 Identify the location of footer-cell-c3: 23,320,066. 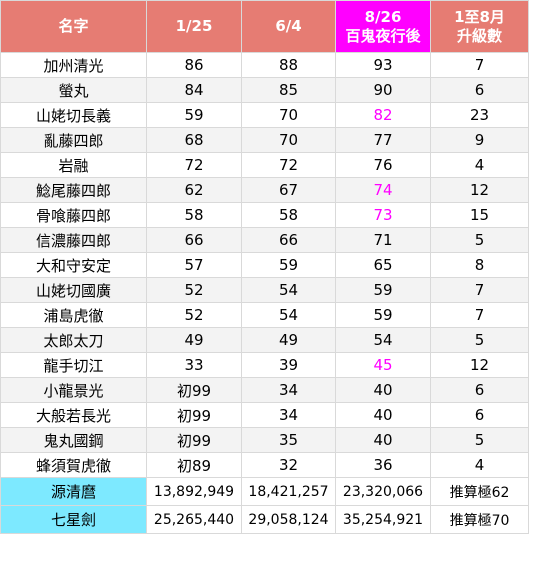
(383, 491).